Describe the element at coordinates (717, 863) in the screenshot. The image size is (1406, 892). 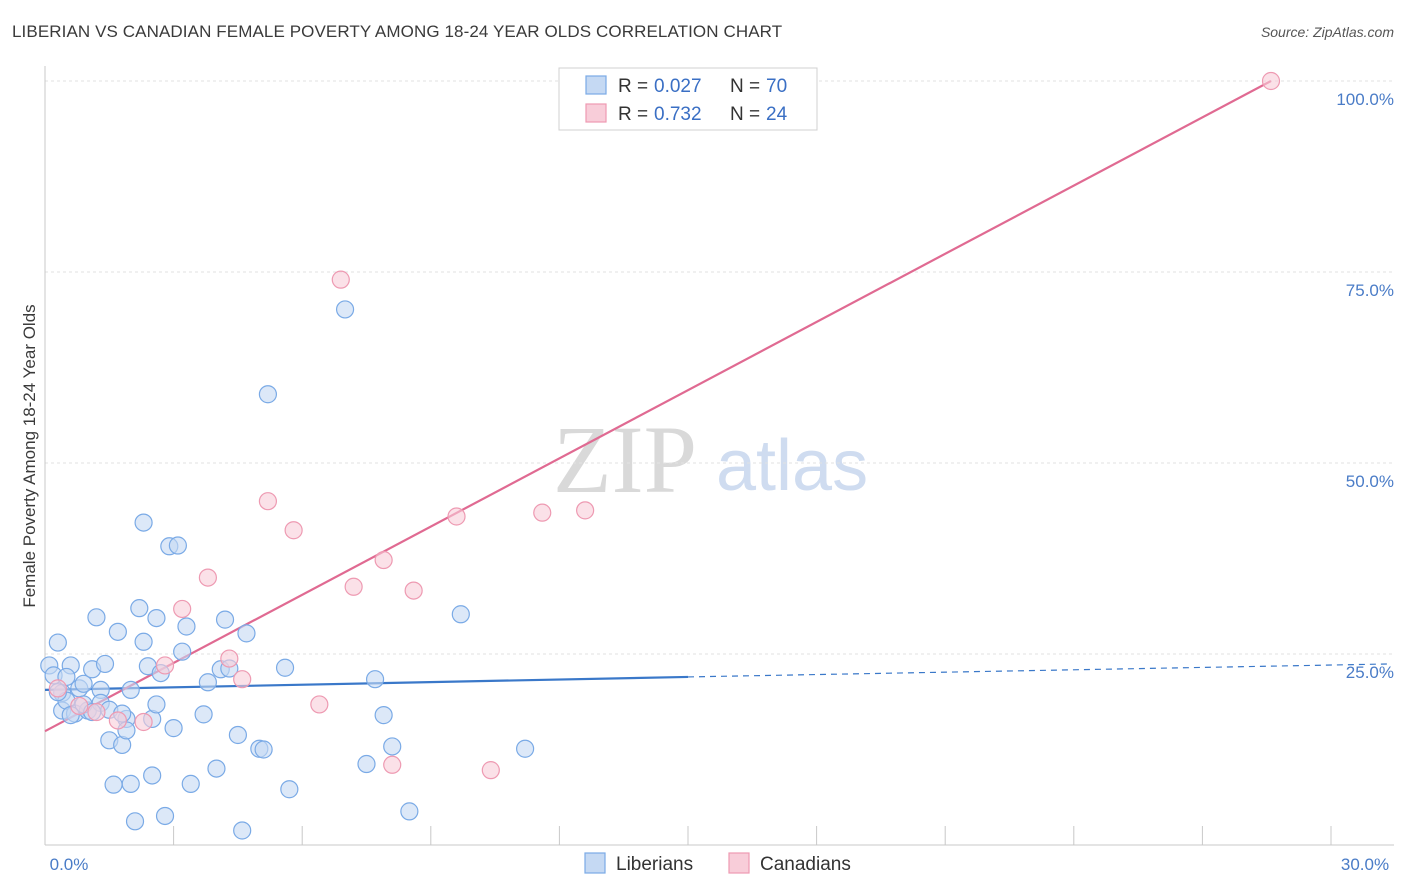
I see `bottom-legend: Liberians Canadians` at that location.